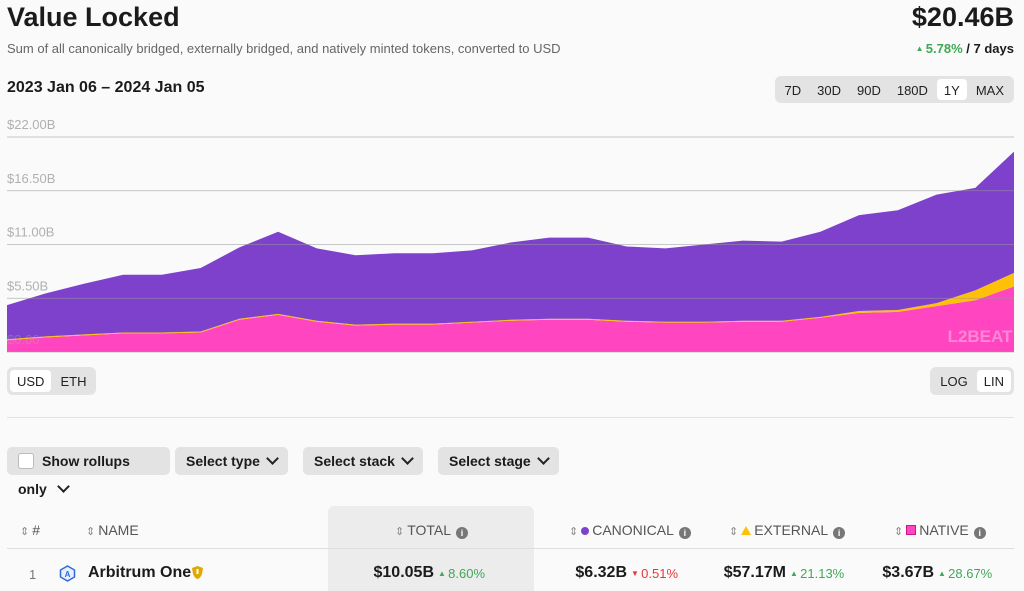 This screenshot has height=591, width=1024. Describe the element at coordinates (231, 461) in the screenshot. I see `select: Select type` at that location.